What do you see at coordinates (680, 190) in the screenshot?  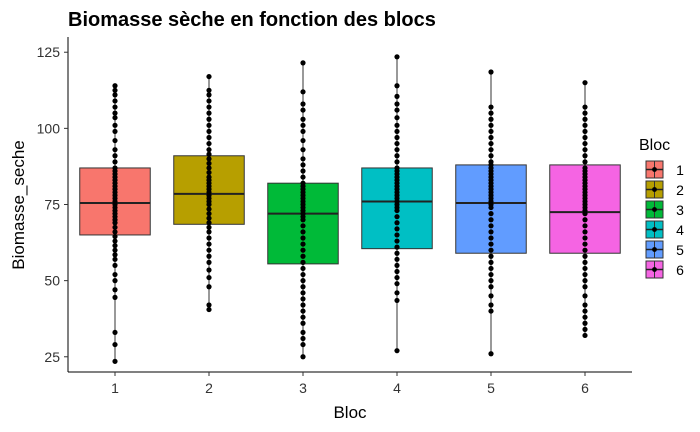 I see `legend-label-2: 2` at bounding box center [680, 190].